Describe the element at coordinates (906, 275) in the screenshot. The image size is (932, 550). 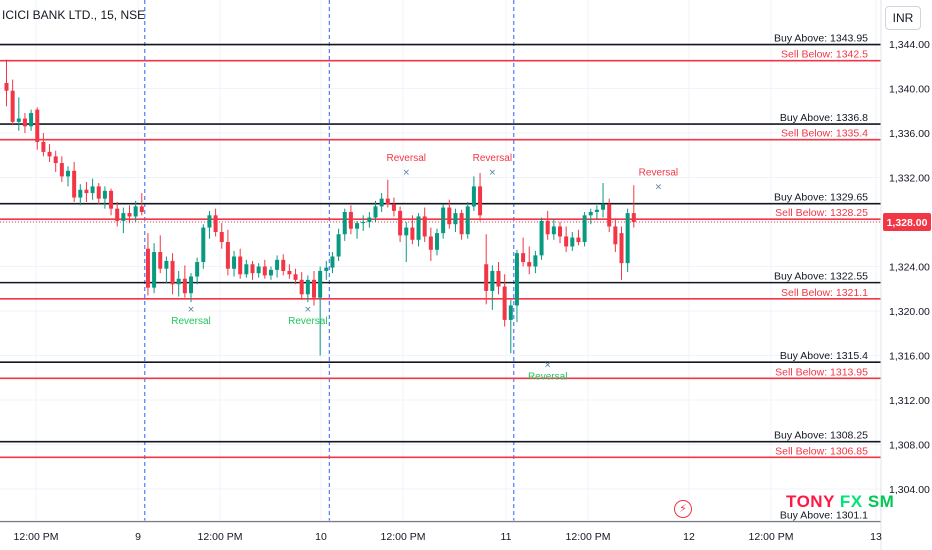
I see `price-axis` at that location.